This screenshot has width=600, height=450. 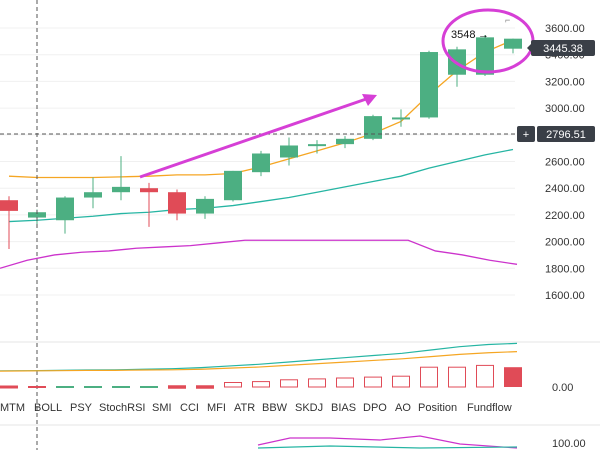 What do you see at coordinates (565, 29) in the screenshot?
I see `price-tick-label: 3600.00` at bounding box center [565, 29].